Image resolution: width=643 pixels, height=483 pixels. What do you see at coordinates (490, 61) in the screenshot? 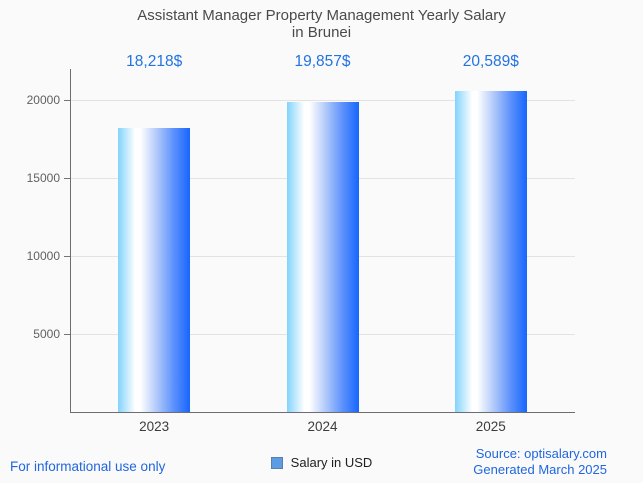
I see `value-label-2025: 20,589$` at bounding box center [490, 61].